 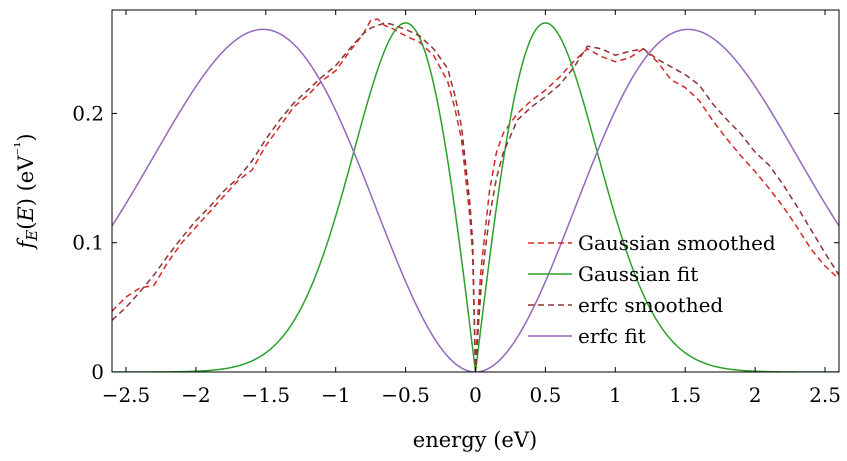 What do you see at coordinates (26, 191) in the screenshot?
I see `y-axis-title: fE(E) (eV⁻¹)` at bounding box center [26, 191].